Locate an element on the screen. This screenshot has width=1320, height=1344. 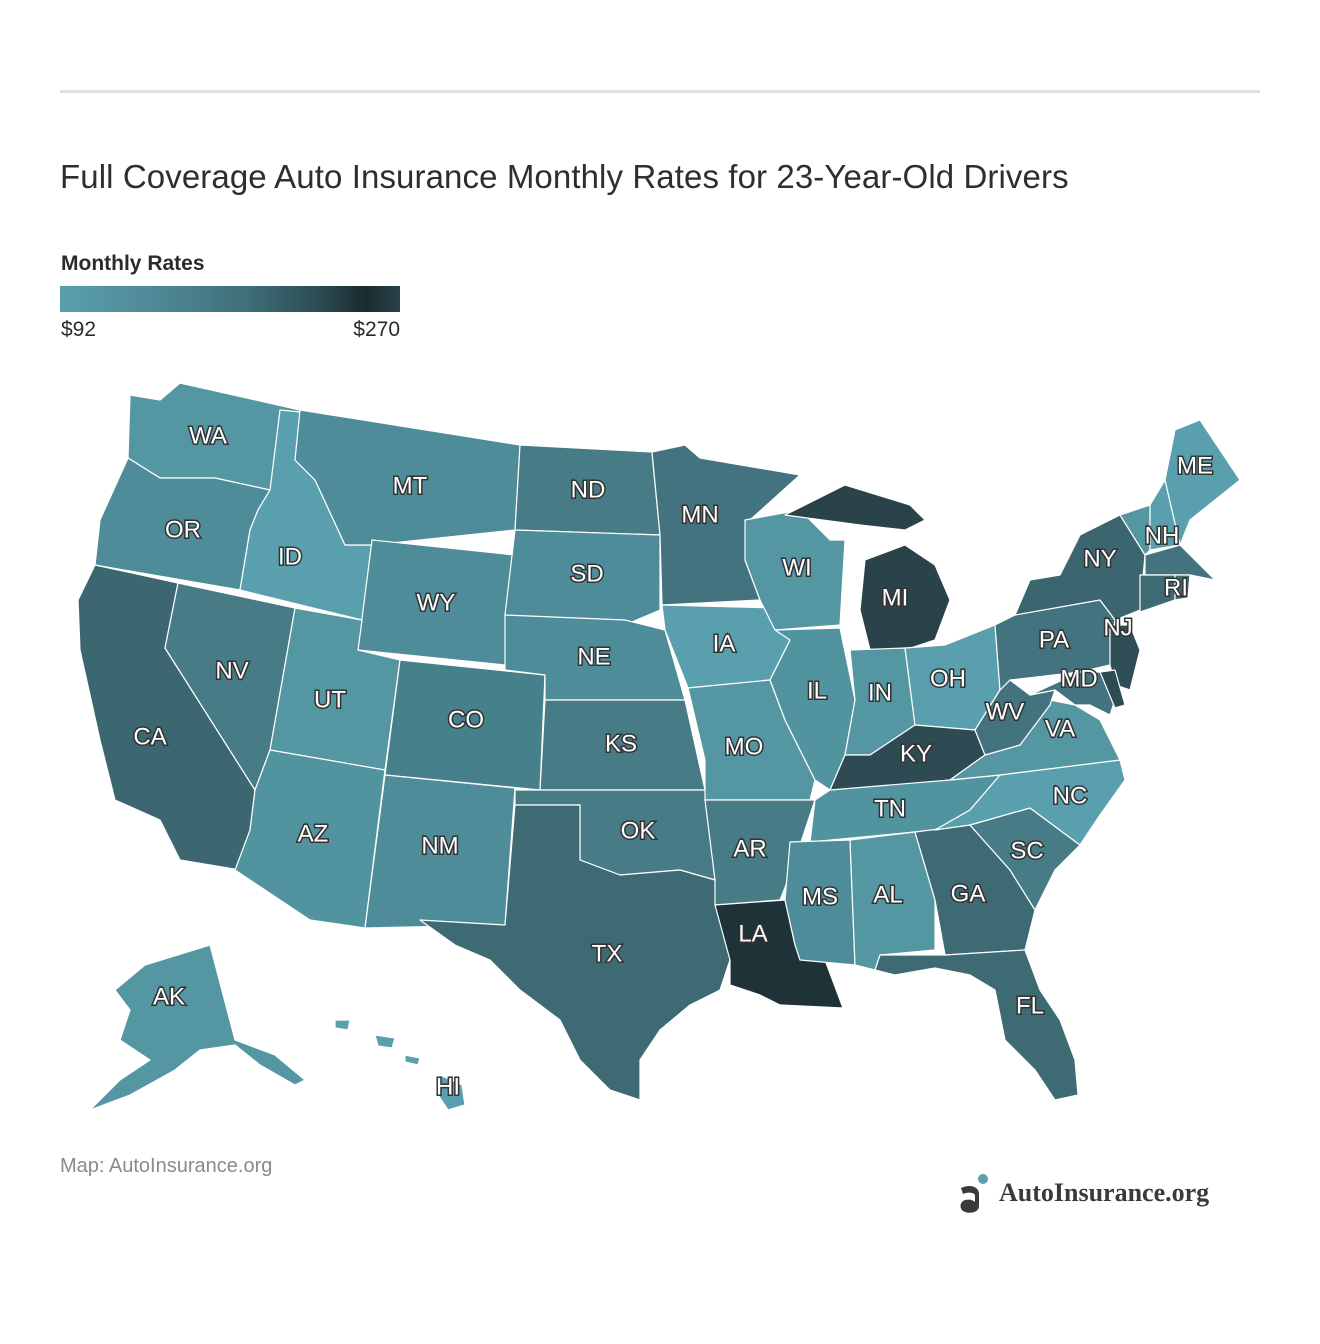
state-label-ID: ID is located at coordinates (290, 556).